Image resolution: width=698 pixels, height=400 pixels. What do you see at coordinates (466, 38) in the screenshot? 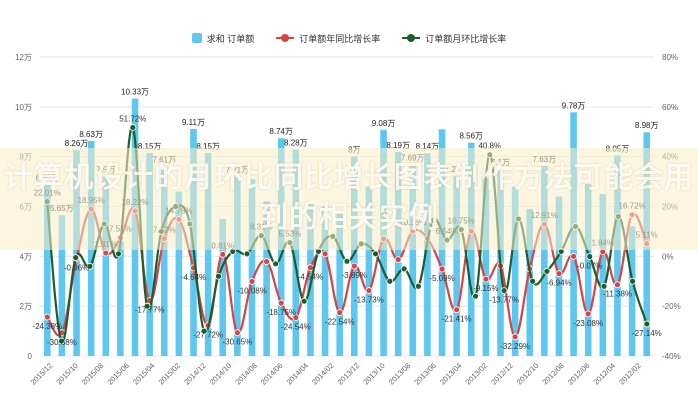
I see `legend-mom-label: 订单额月环比增长率` at bounding box center [466, 38].